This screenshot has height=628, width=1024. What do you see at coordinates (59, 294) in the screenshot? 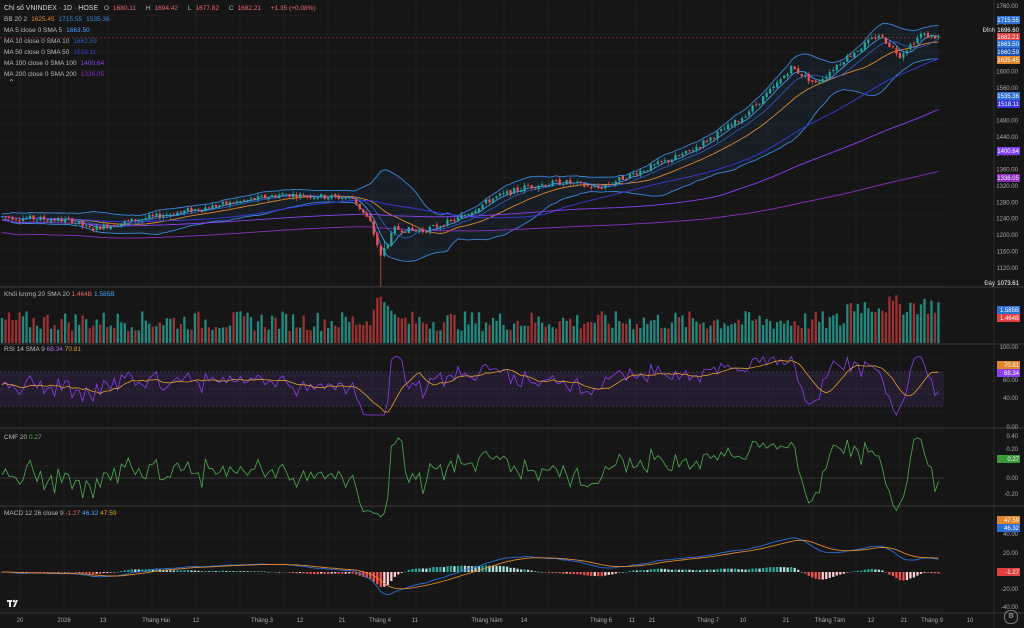
I see `volume-legend: Khối lượng 20 SMA 20 1.464B 1.585B` at bounding box center [59, 294].